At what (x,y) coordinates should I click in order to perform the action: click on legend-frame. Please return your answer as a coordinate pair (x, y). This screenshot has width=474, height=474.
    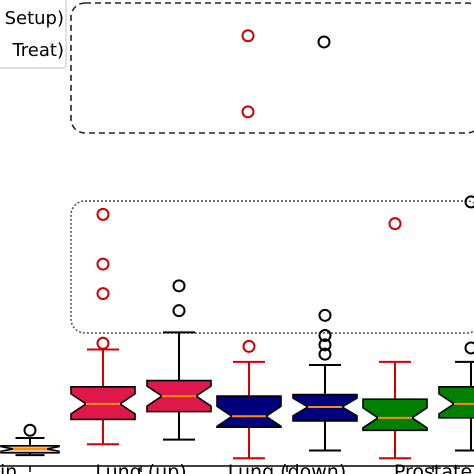
    Looking at the image, I should click on (33, 34).